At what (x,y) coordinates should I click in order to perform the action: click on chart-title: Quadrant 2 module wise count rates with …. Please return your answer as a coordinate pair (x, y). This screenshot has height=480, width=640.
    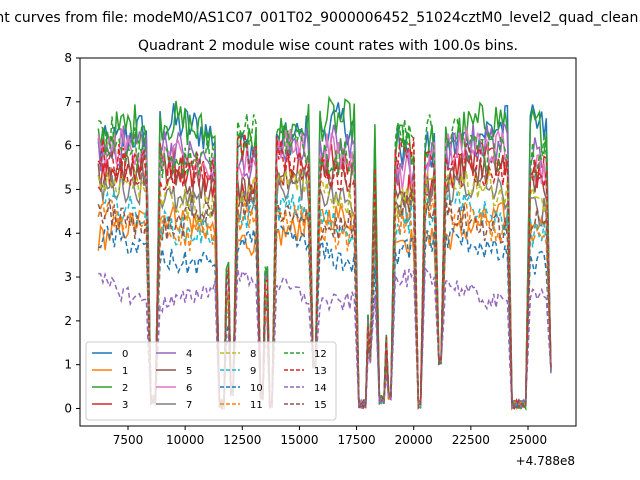
    Looking at the image, I should click on (328, 46).